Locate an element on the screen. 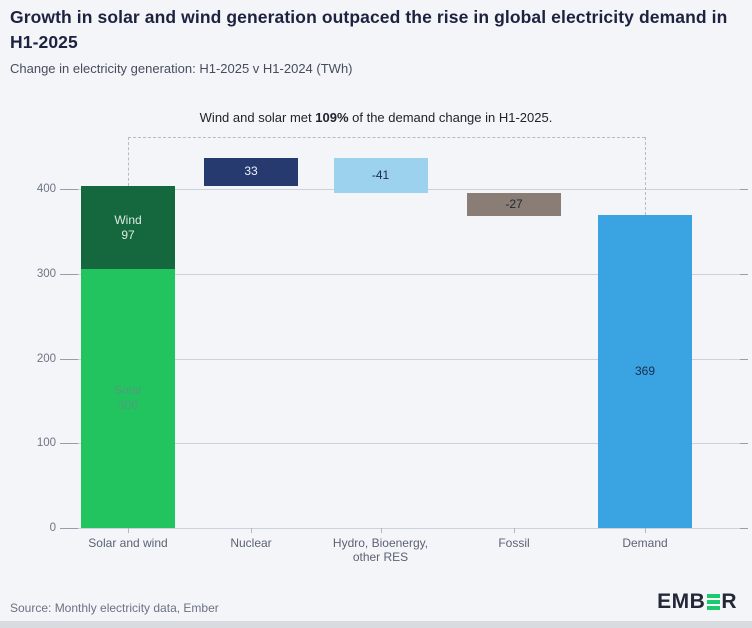 The width and height of the screenshot is (752, 628). y-axis-label-100: 100 is located at coordinates (46, 443).